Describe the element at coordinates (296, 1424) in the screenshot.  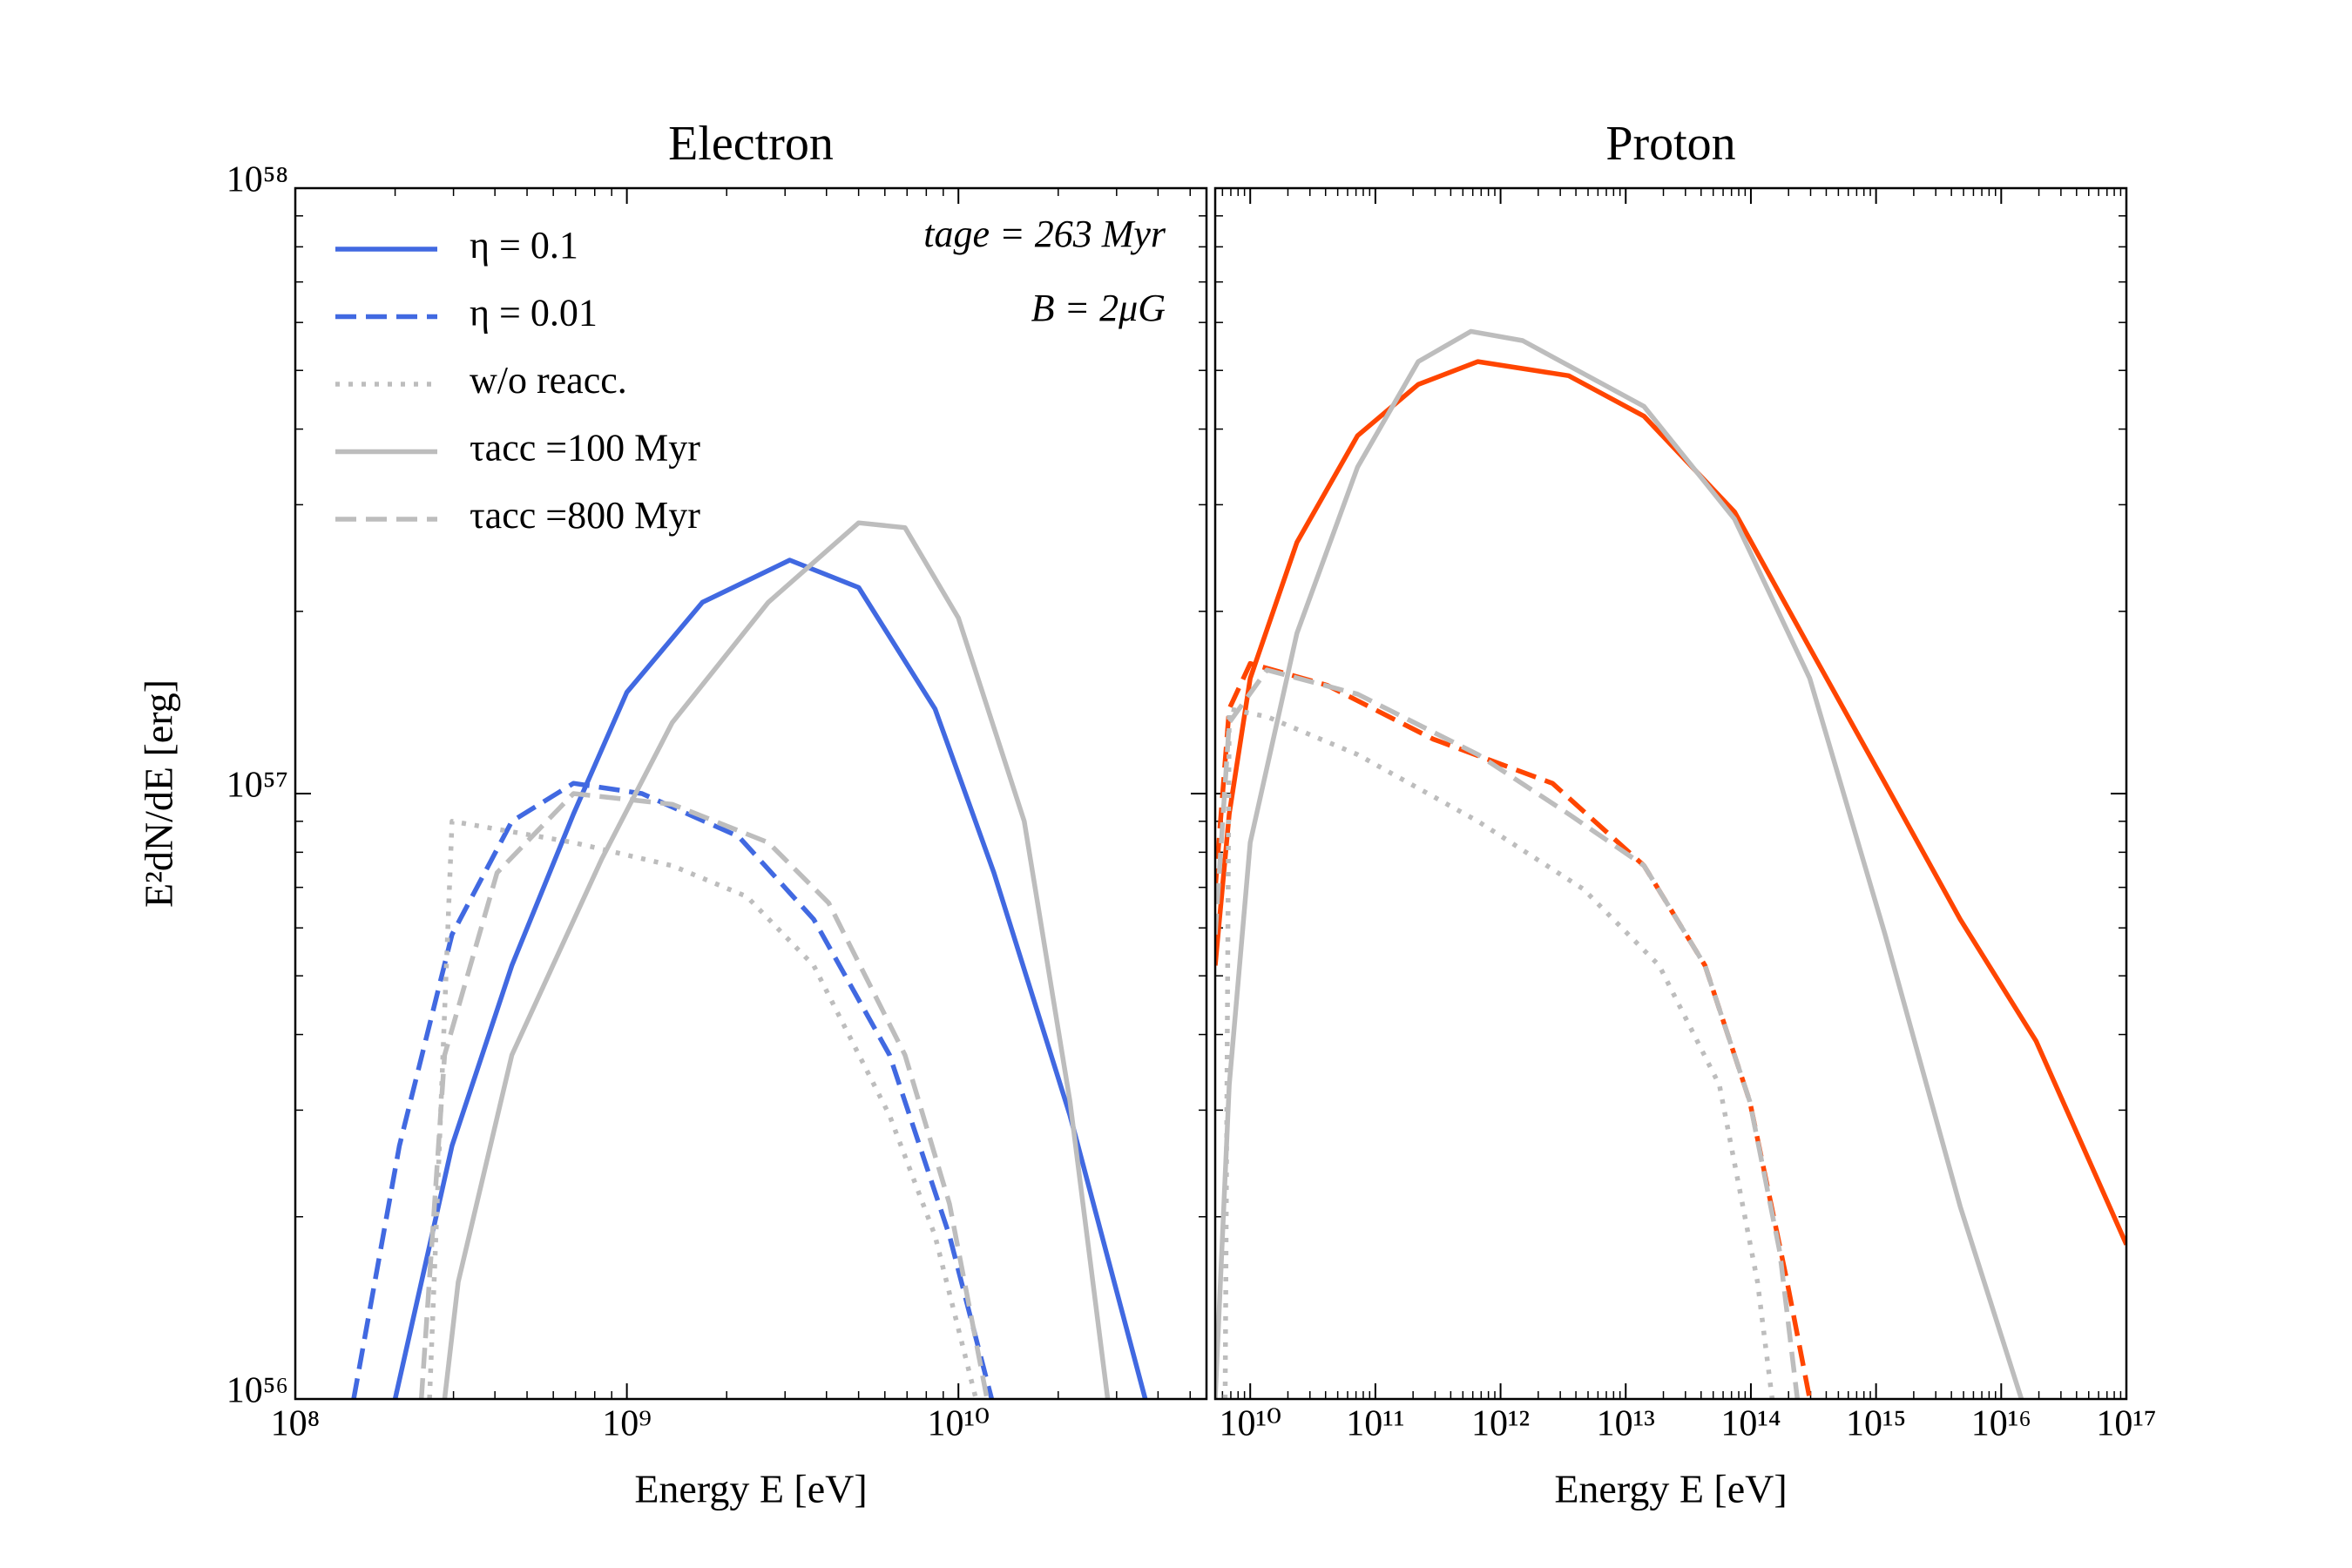
I see `x-tick-label: 10⁸` at that location.